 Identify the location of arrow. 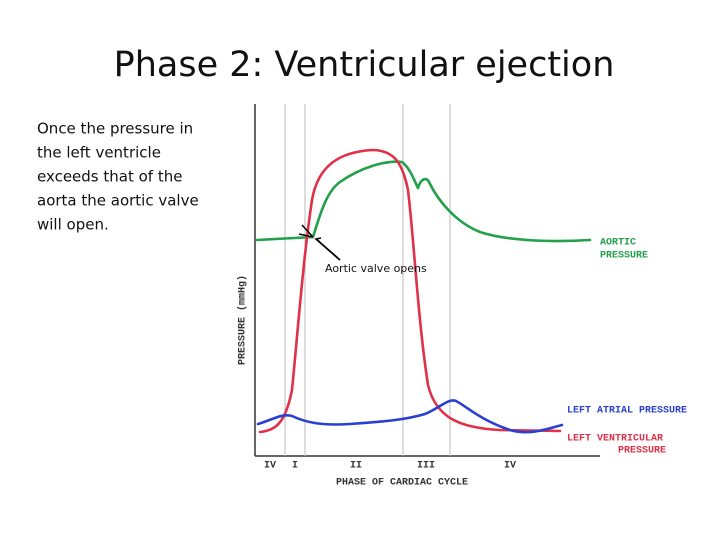
(328, 249).